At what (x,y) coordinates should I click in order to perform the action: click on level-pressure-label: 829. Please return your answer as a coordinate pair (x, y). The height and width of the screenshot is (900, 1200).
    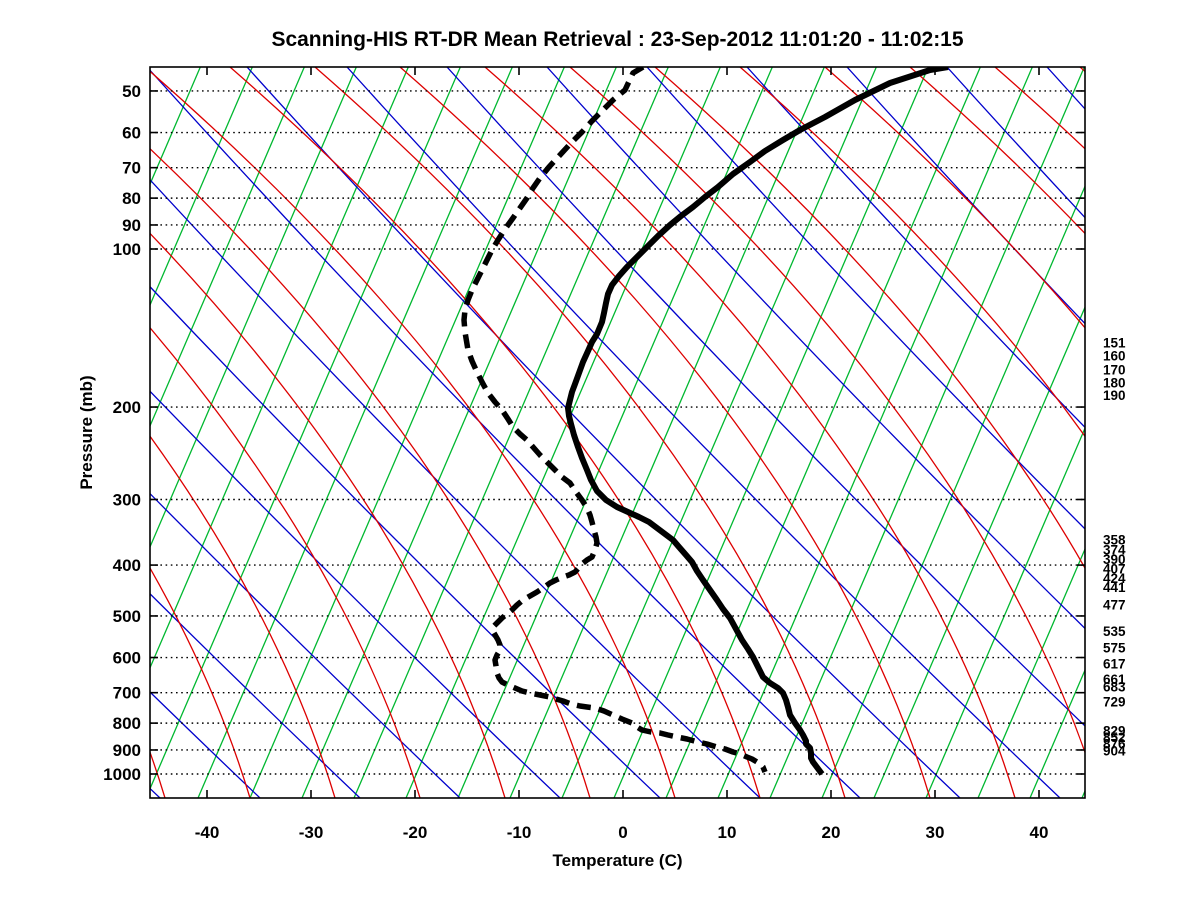
    Looking at the image, I should click on (1114, 731).